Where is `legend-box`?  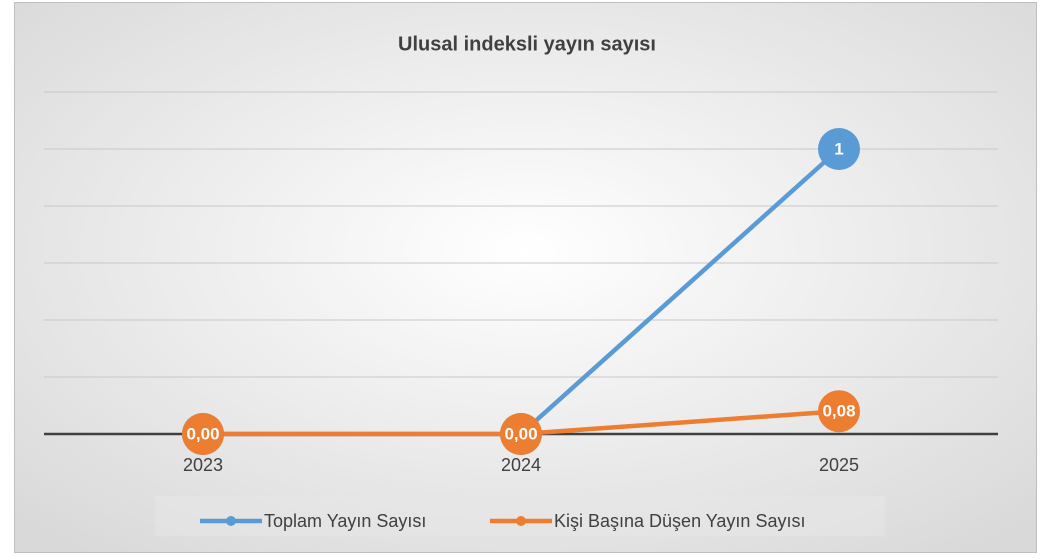 legend-box is located at coordinates (520, 516).